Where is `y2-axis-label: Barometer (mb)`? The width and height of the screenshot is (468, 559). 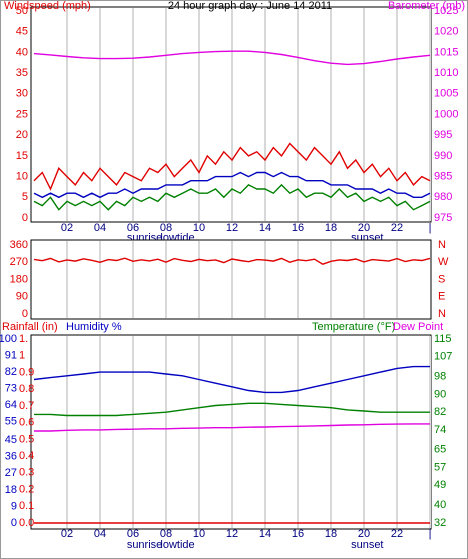
y2-axis-label: Barometer (mb) is located at coordinates (426, 6).